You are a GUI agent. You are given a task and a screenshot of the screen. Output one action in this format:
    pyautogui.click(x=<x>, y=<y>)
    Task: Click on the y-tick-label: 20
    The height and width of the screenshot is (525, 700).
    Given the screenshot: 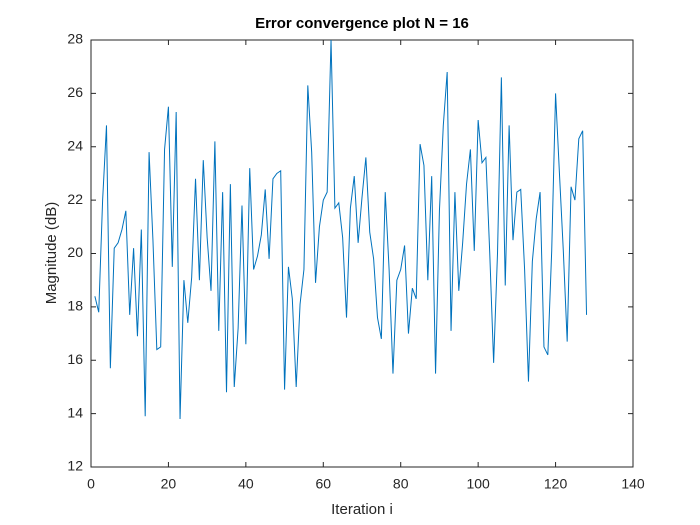 What is the action you would take?
    pyautogui.click(x=75, y=252)
    